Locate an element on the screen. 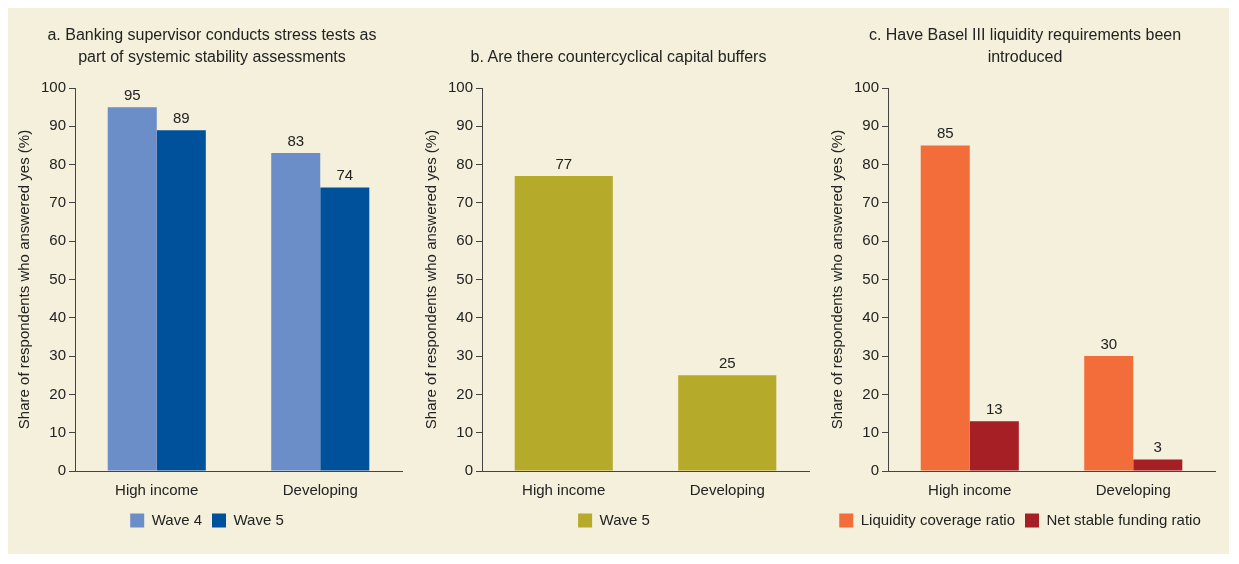  chart-title: b. Are there countercyclical capital buffers is located at coordinates (618, 57).